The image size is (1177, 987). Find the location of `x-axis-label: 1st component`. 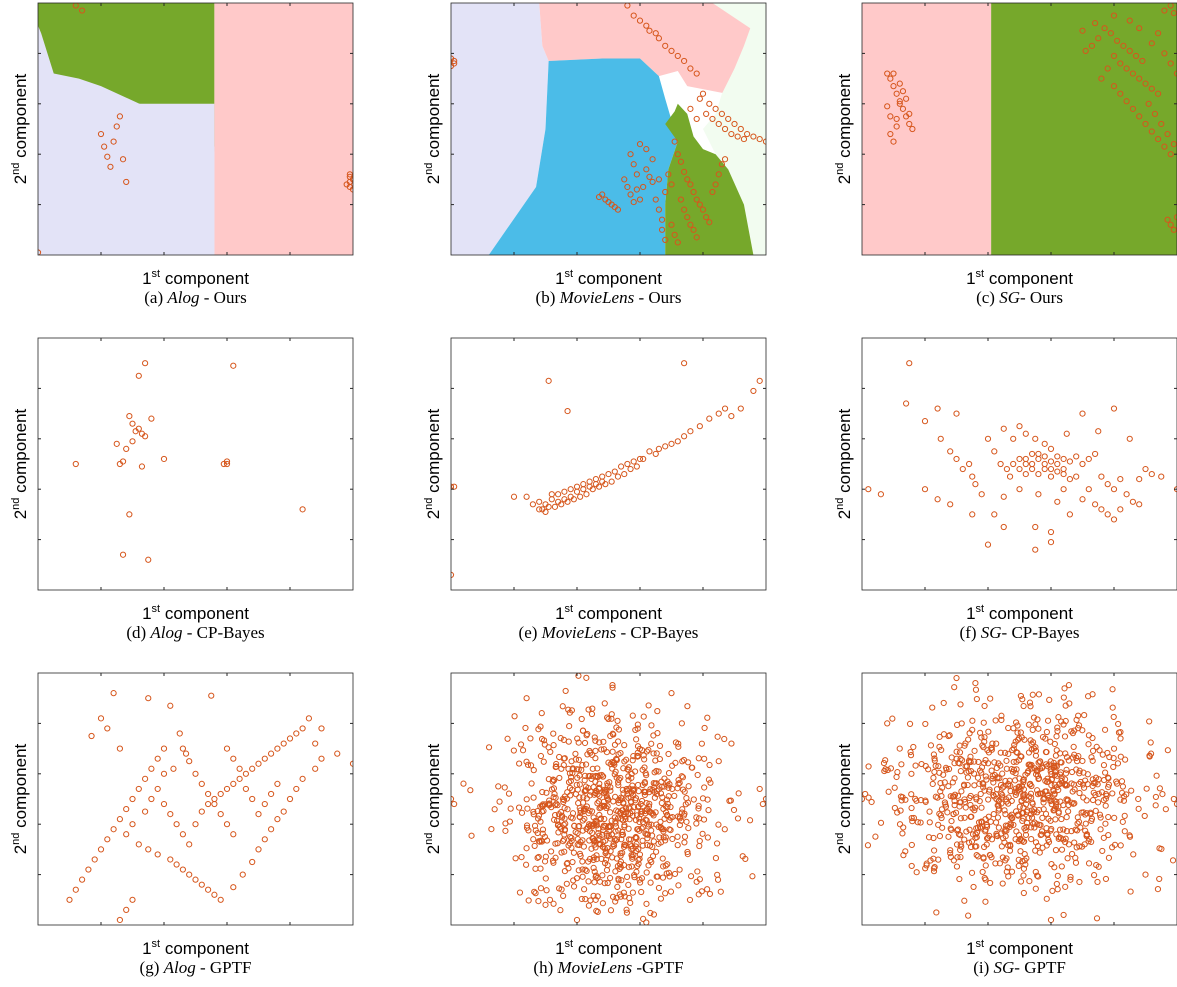

x-axis-label: 1st component is located at coordinates (195, 613).